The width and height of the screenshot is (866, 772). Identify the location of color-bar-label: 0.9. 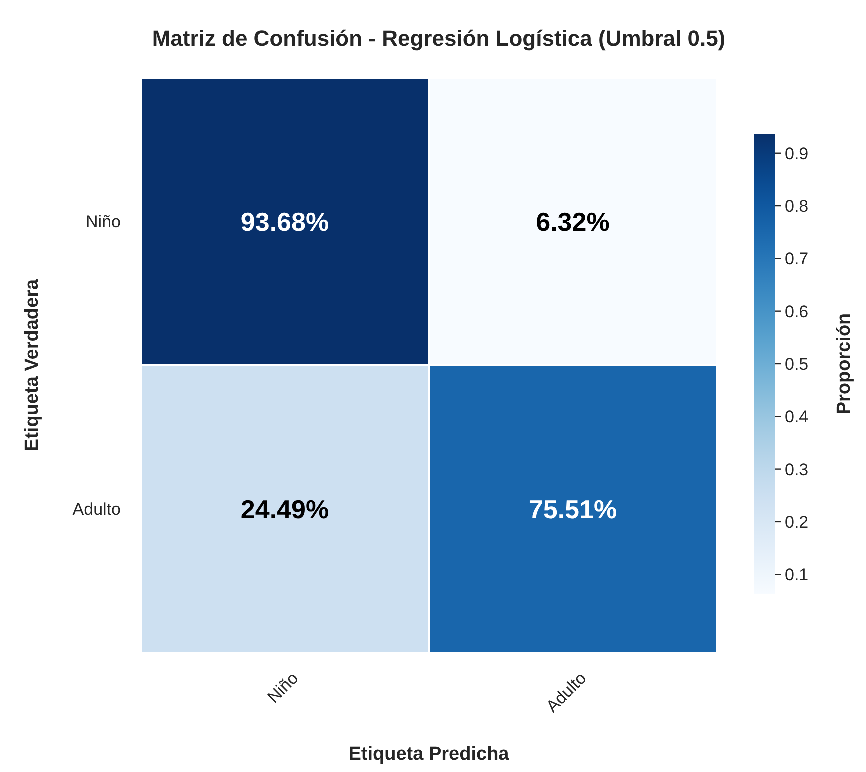
(797, 154).